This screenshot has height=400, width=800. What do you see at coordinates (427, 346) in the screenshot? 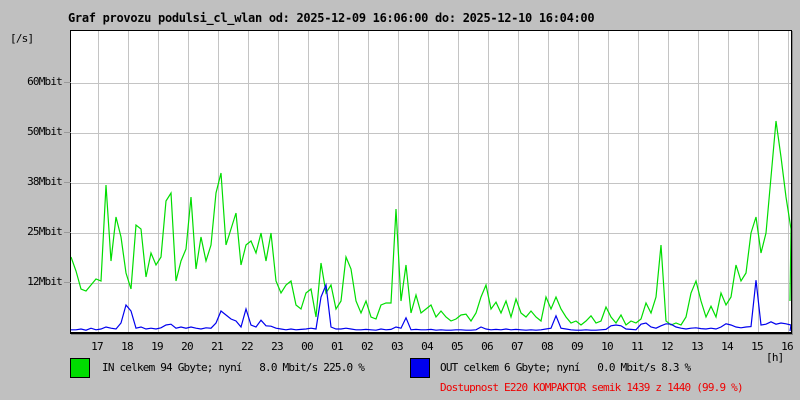
I see `x-axis-label: 04` at bounding box center [427, 346].